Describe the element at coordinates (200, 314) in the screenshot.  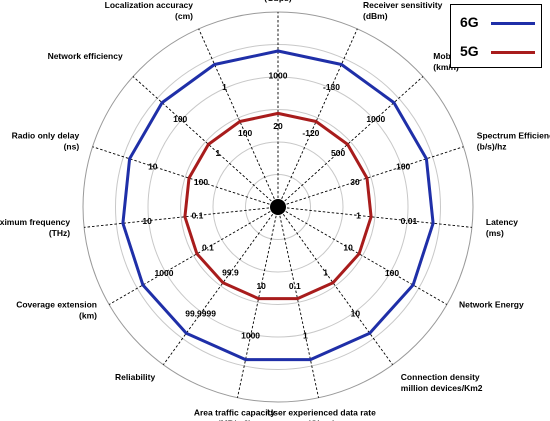
I see `value-label-6g: 99.9999` at that location.